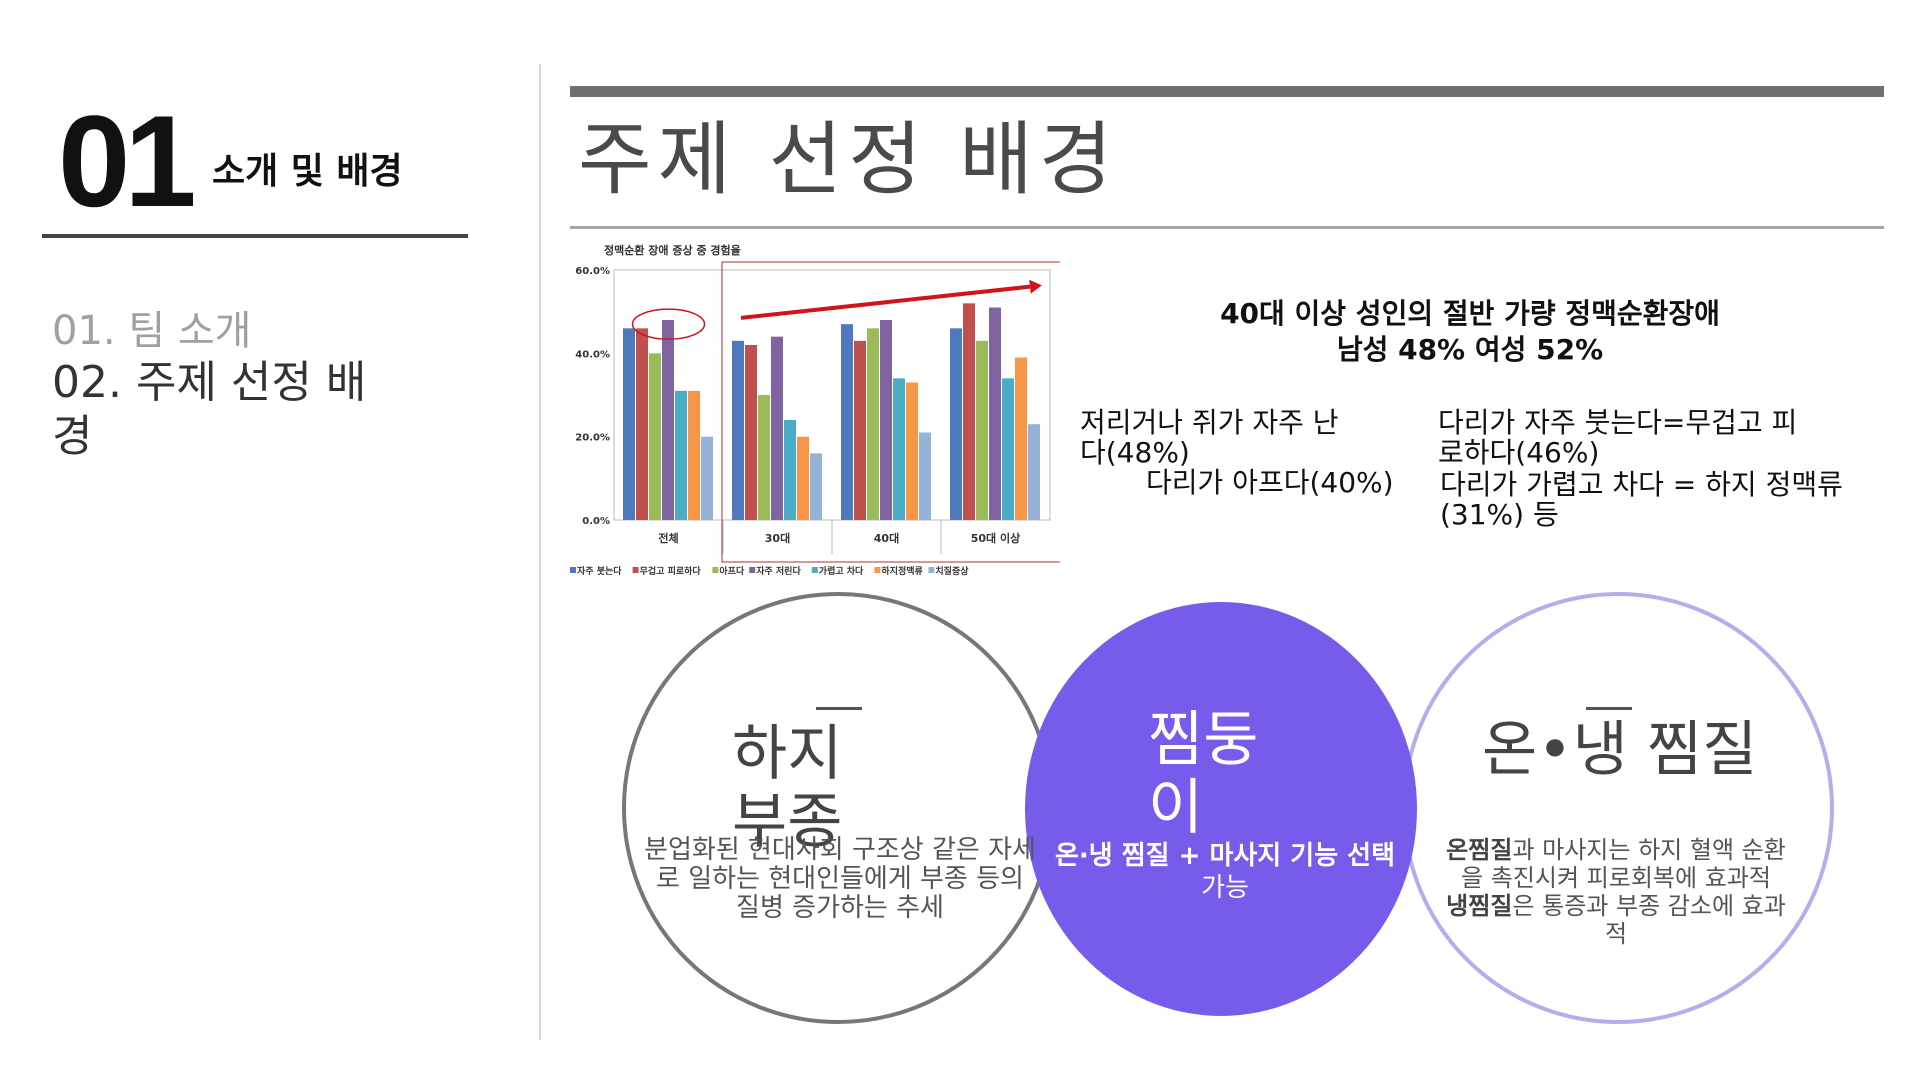 The height and width of the screenshot is (1080, 1920). What do you see at coordinates (599, 571) in the screenshot?
I see `legend-entry: 자주 붓는다` at bounding box center [599, 571].